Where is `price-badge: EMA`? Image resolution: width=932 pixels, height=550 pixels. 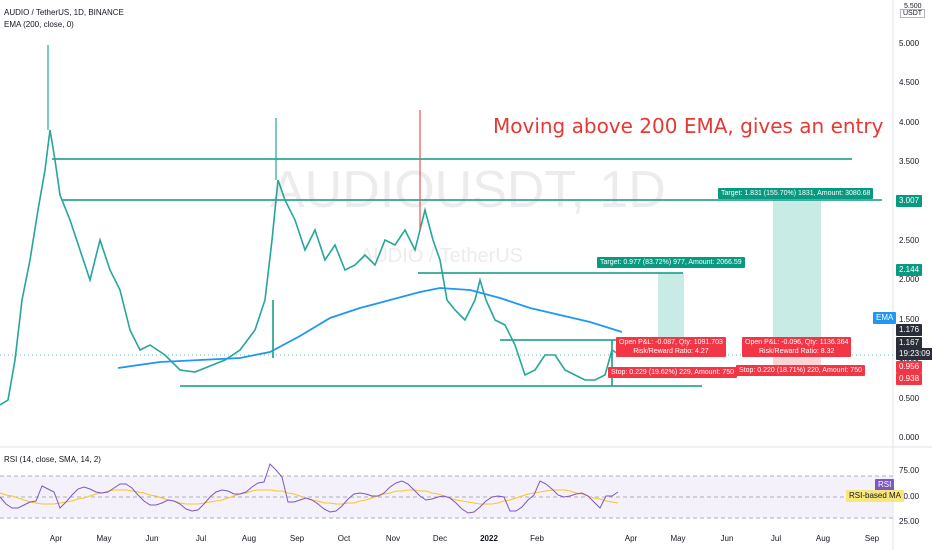 price-badge: EMA is located at coordinates (885, 318).